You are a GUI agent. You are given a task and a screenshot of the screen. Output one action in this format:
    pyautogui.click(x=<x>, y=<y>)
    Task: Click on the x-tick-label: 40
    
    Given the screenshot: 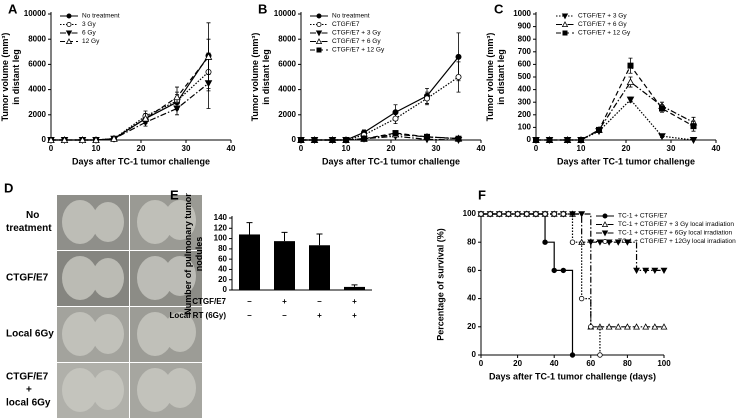 What is the action you would take?
    pyautogui.click(x=231, y=148)
    